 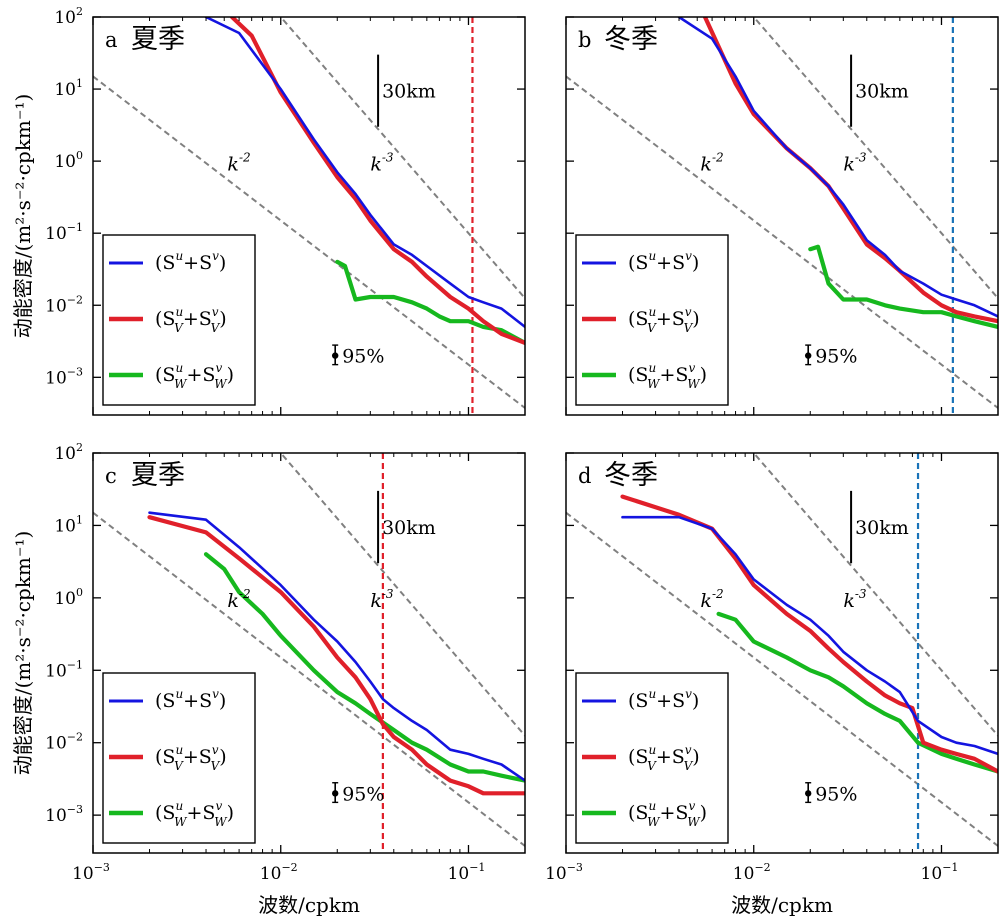 I want to click on panel-letter: c, so click(x=111, y=476).